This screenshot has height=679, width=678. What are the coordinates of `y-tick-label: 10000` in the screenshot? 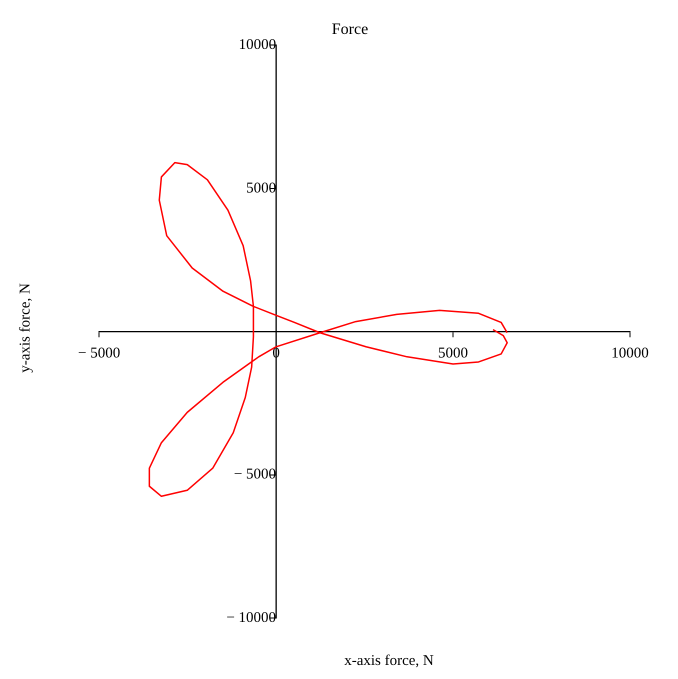 It's located at (257, 45).